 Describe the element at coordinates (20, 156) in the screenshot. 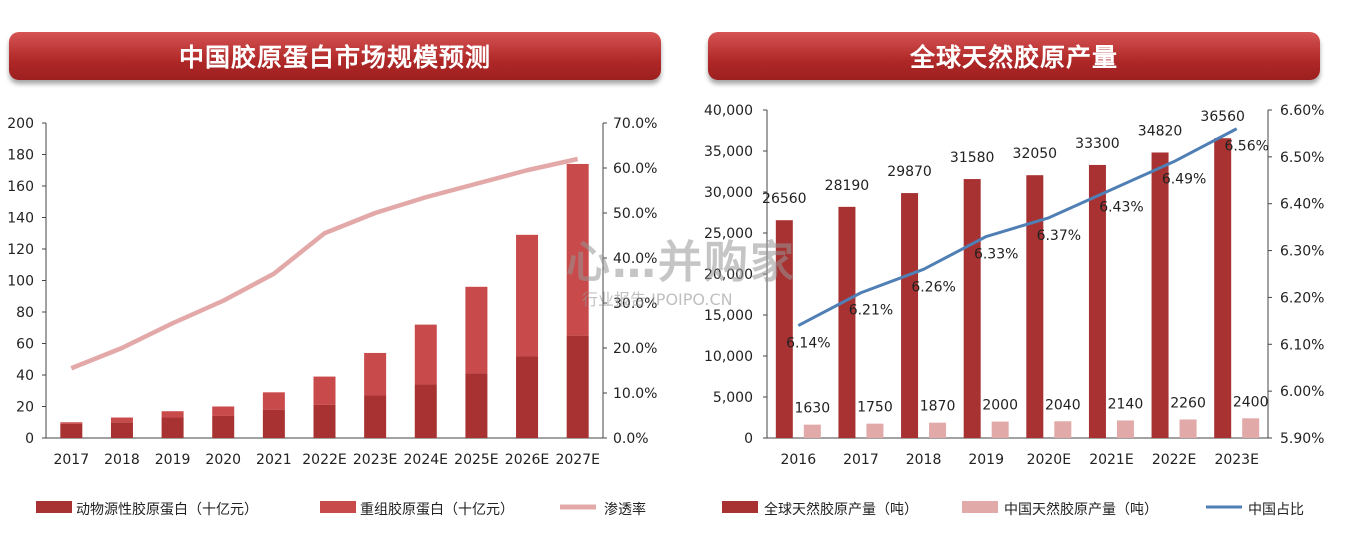

I see `y-tick-label: 180` at that location.